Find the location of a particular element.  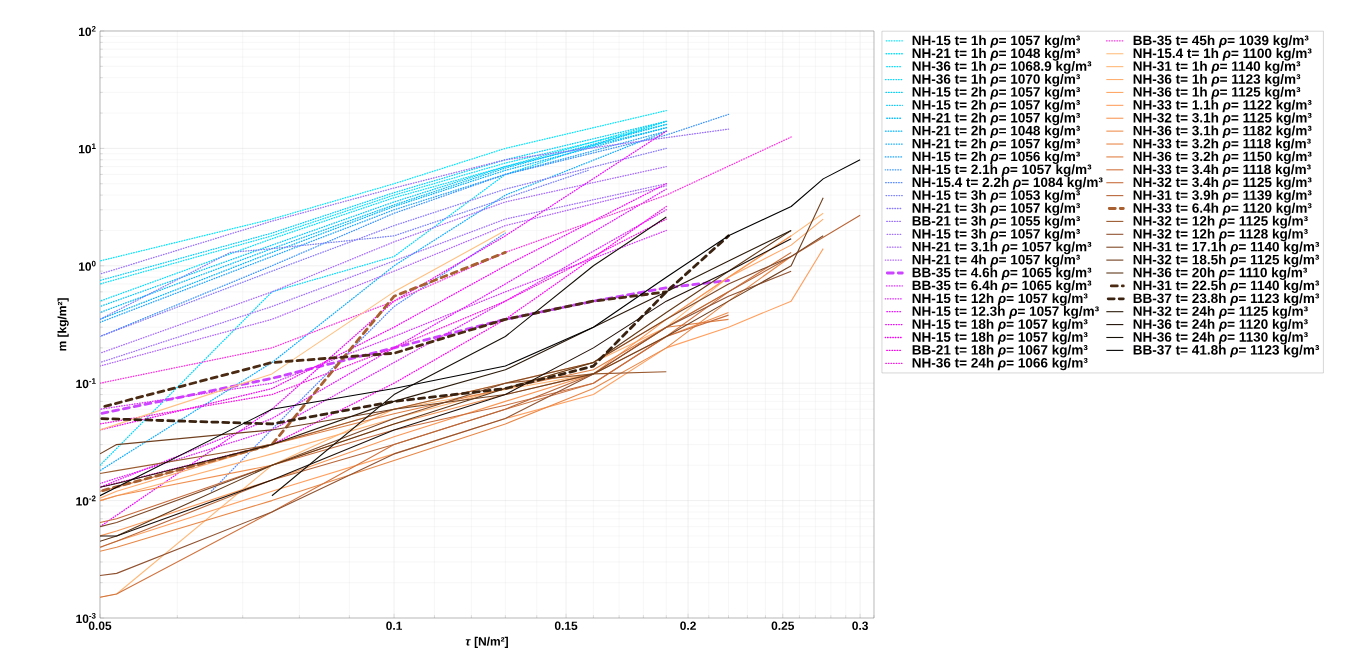

legend-label: NH-36 t= 1h ρ= 1068.9 kg/m³ is located at coordinates (1002, 67).